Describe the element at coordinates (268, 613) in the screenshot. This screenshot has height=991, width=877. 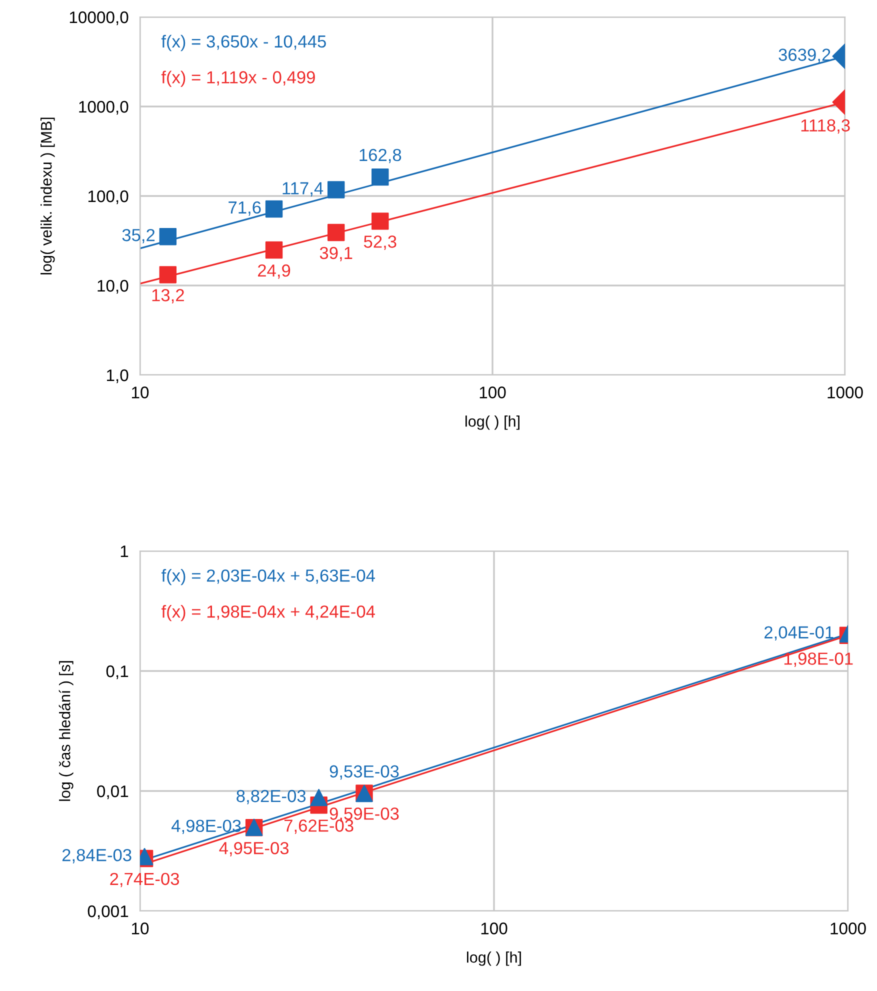
I see `annotation: f(x) = 1,98E-04x + 4,24E-04` at that location.